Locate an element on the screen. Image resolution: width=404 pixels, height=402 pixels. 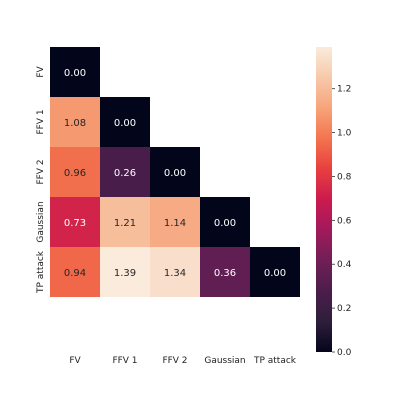
heatmap-cell-gaussian-gaussian is located at coordinates (225, 222).